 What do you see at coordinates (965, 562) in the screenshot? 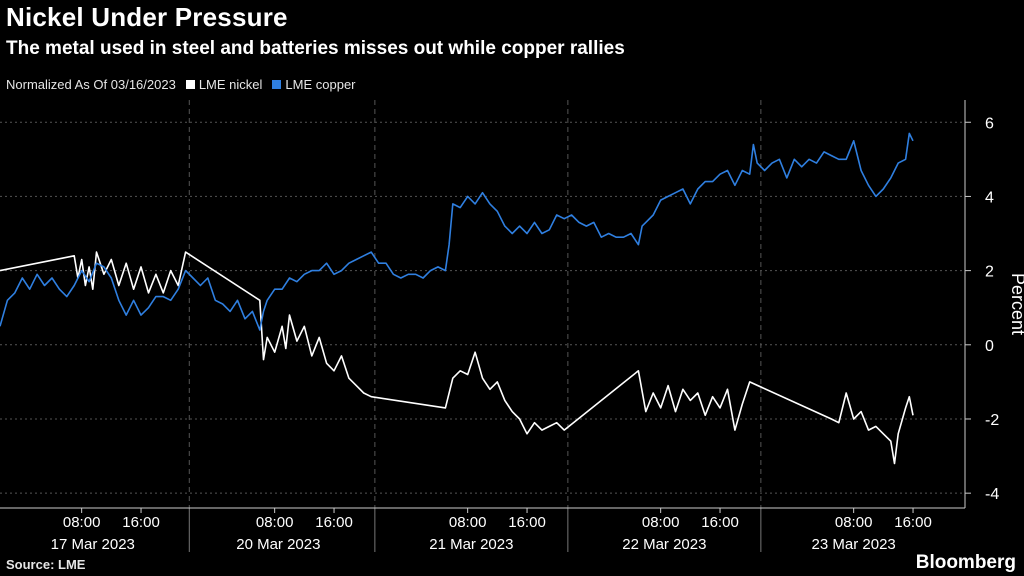
I see `bloomberg-logo: Bloomberg` at bounding box center [965, 562].